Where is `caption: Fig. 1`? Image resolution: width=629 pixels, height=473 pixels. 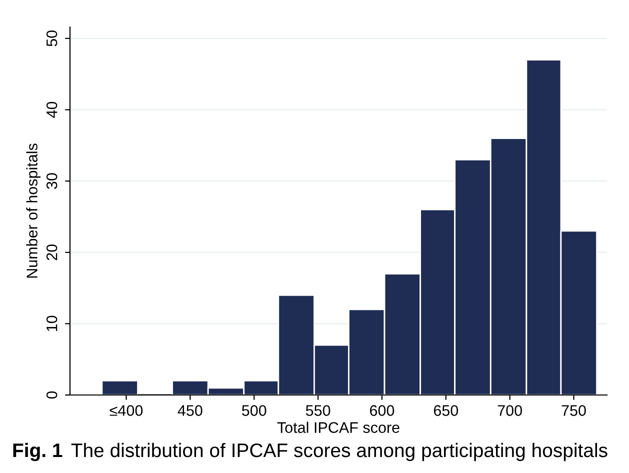 caption: Fig. 1 is located at coordinates (37, 452).